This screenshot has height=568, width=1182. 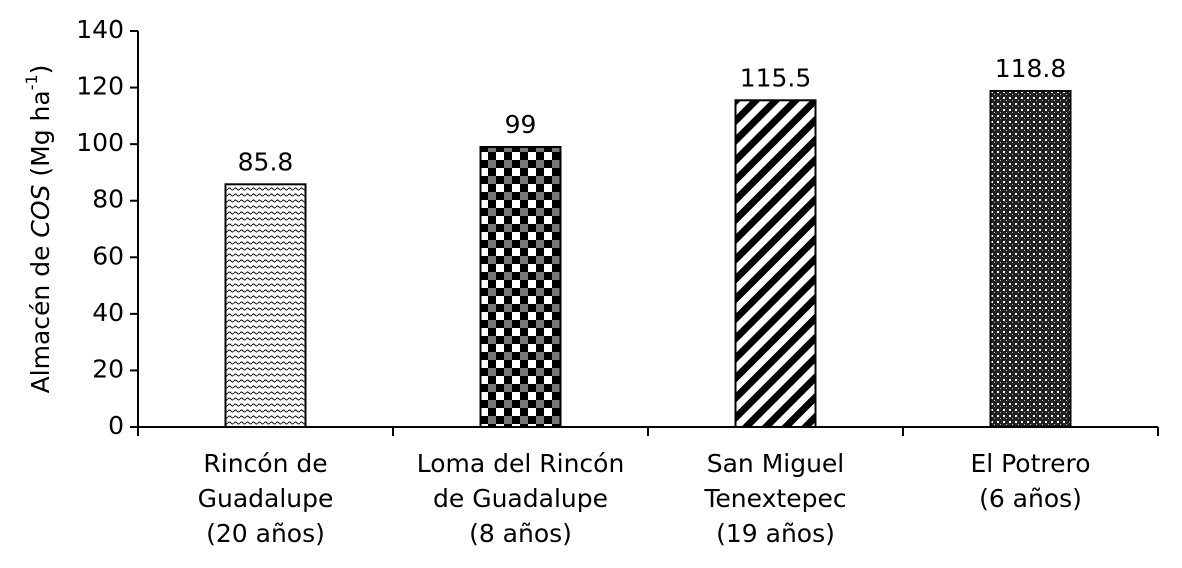 I want to click on y-tick-label: 60, so click(x=108, y=255).